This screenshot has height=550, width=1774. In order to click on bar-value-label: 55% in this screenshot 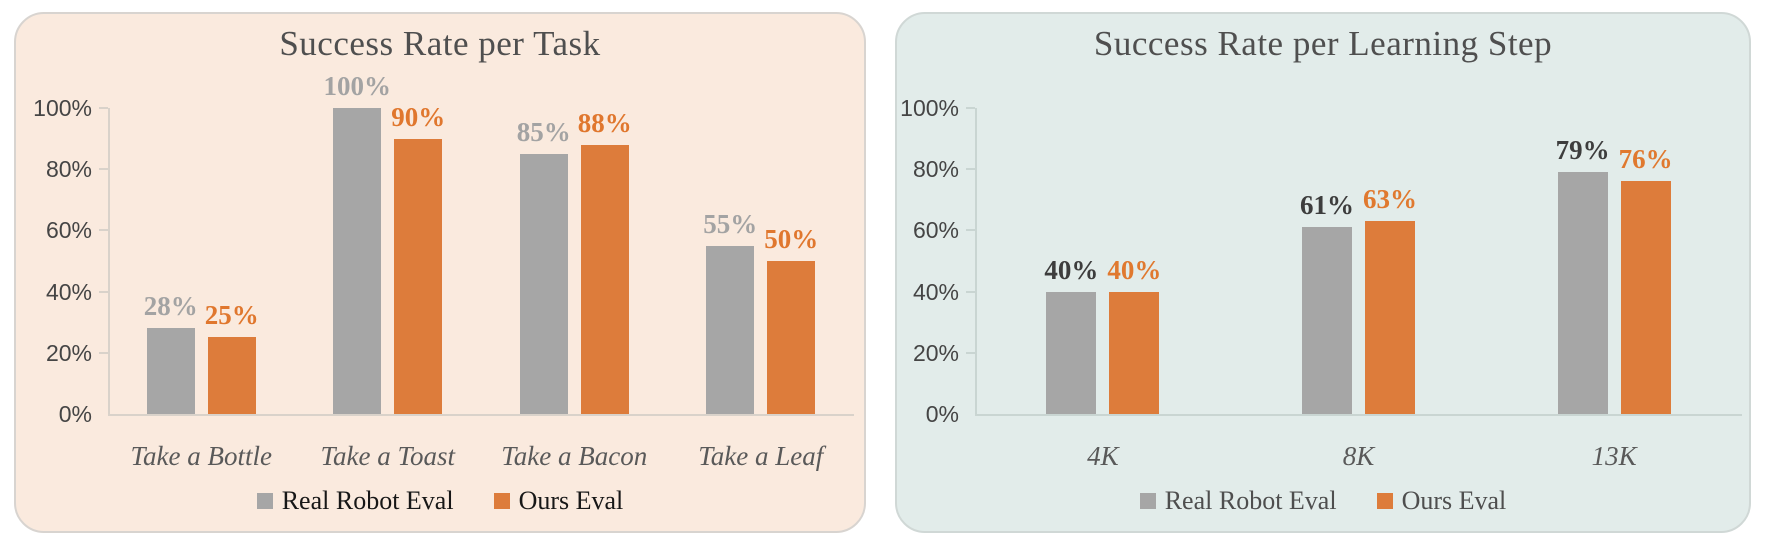, I will do `click(730, 224)`.